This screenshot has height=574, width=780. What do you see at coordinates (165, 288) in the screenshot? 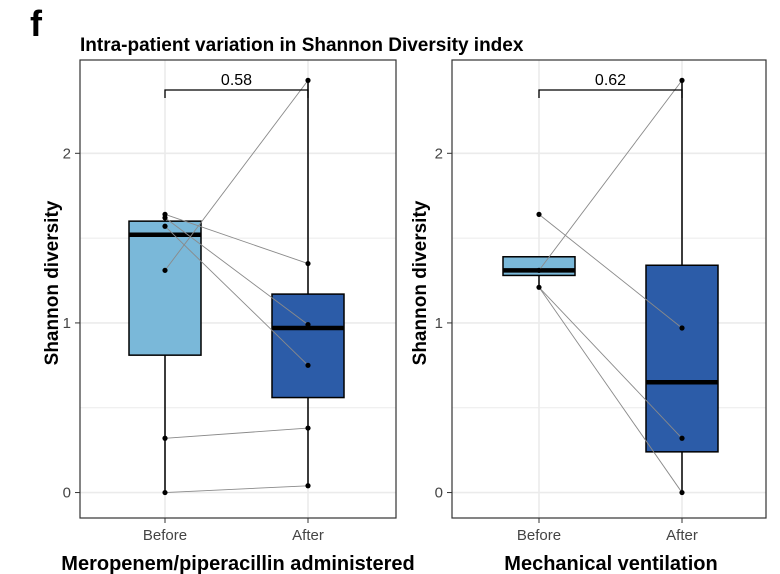
I see `box-before` at bounding box center [165, 288].